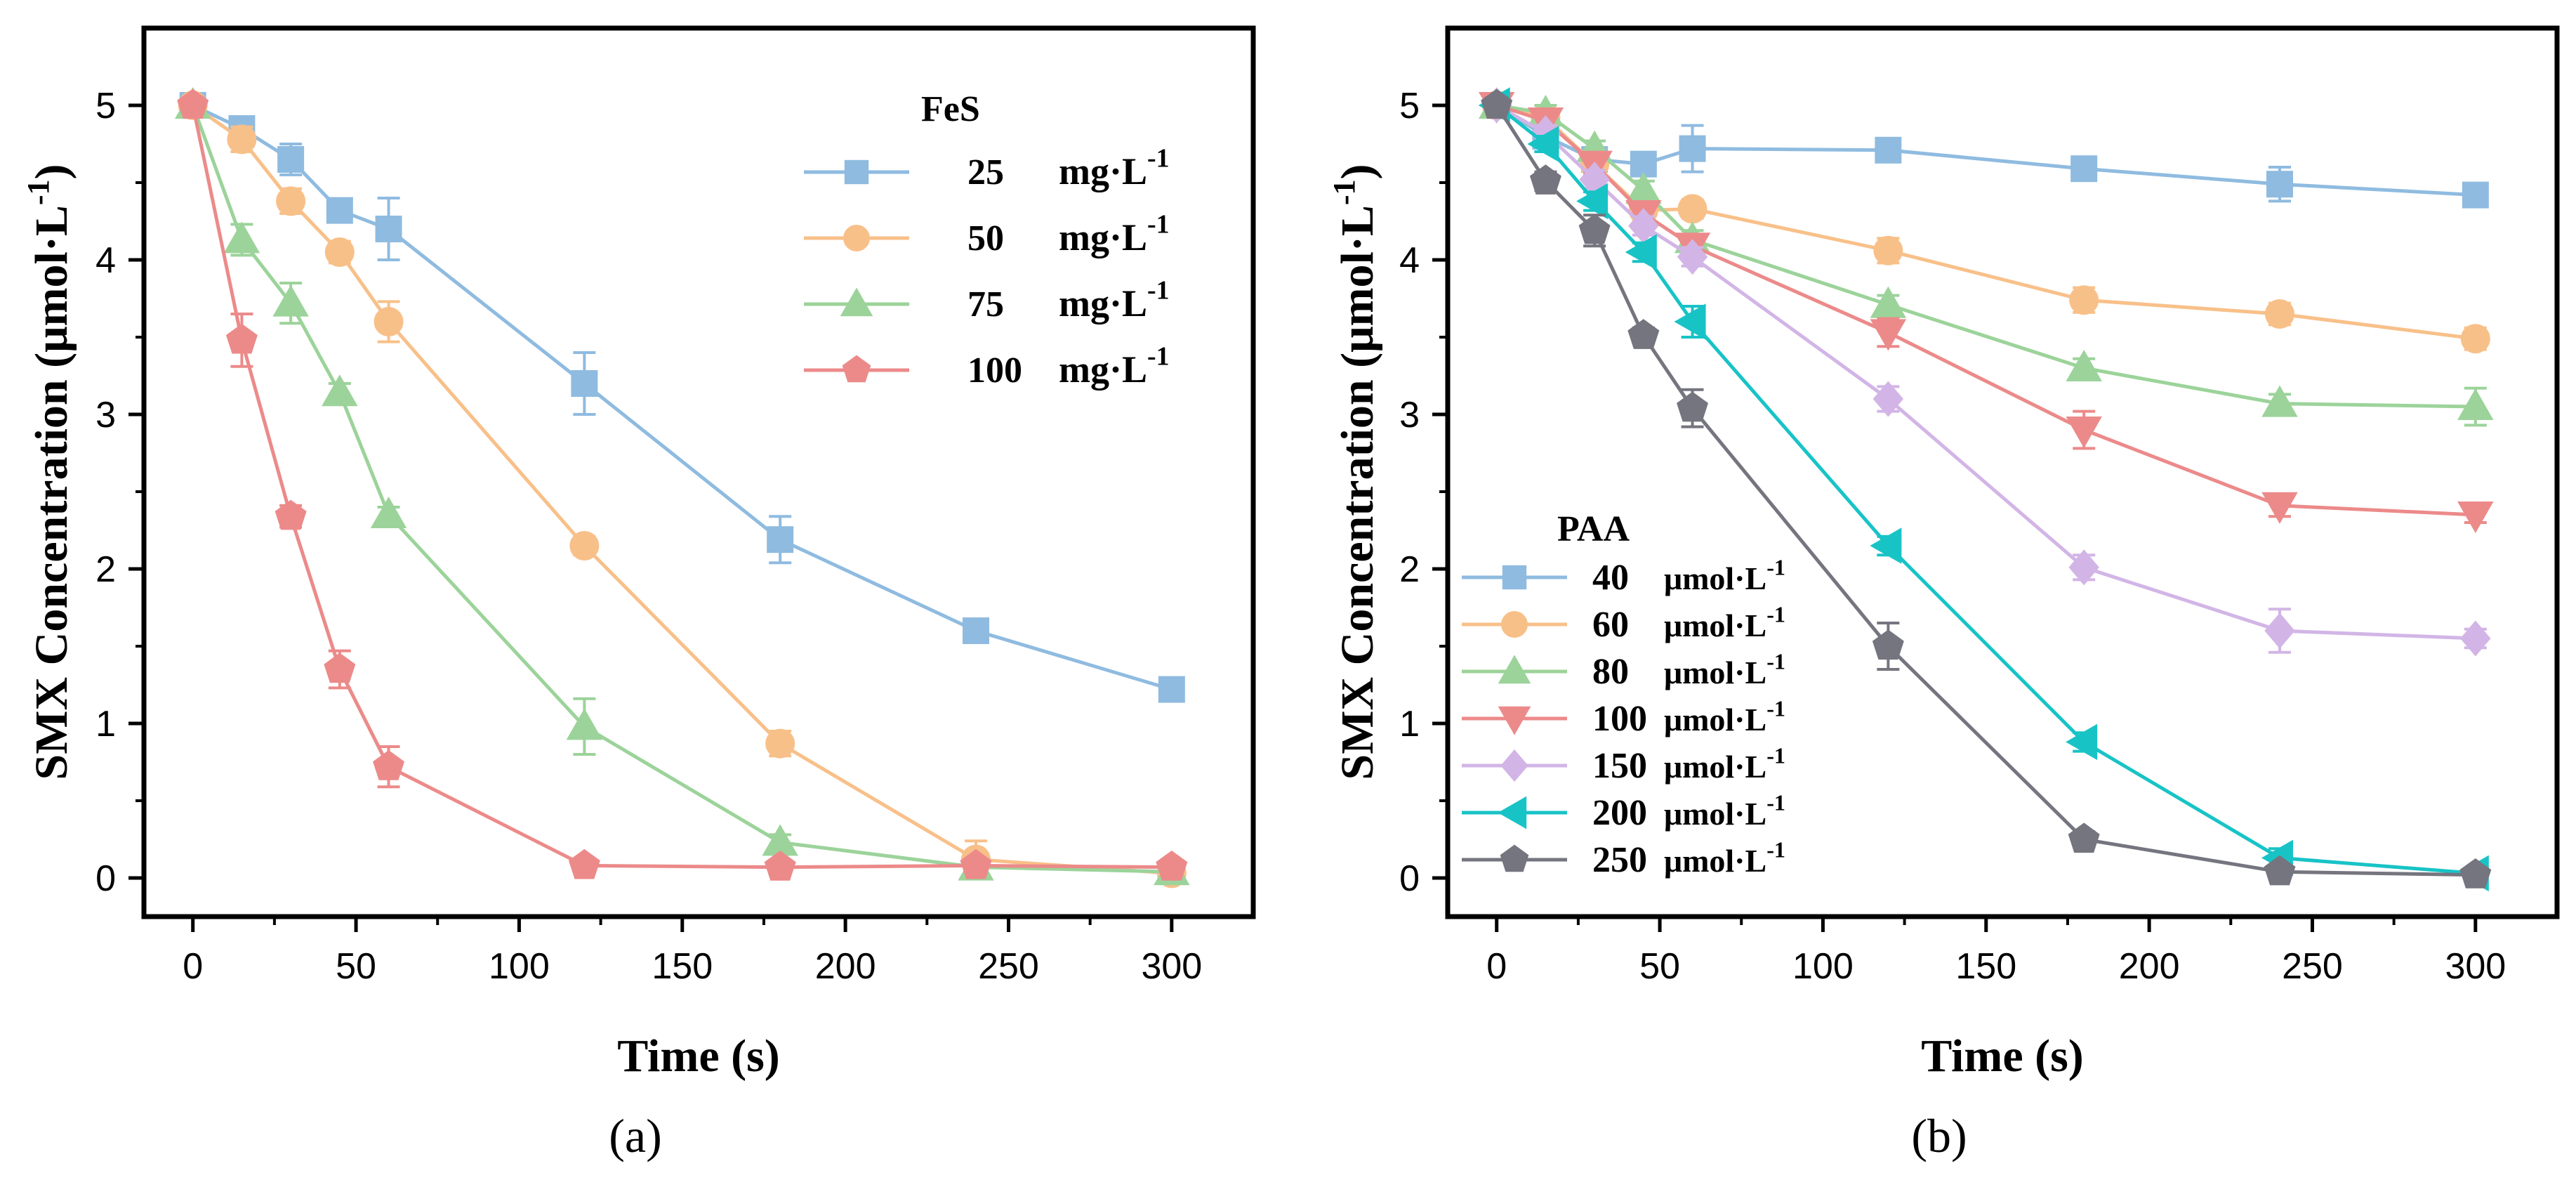 The image size is (2576, 1180). I want to click on panel-a-x-tick-label: 100, so click(519, 966).